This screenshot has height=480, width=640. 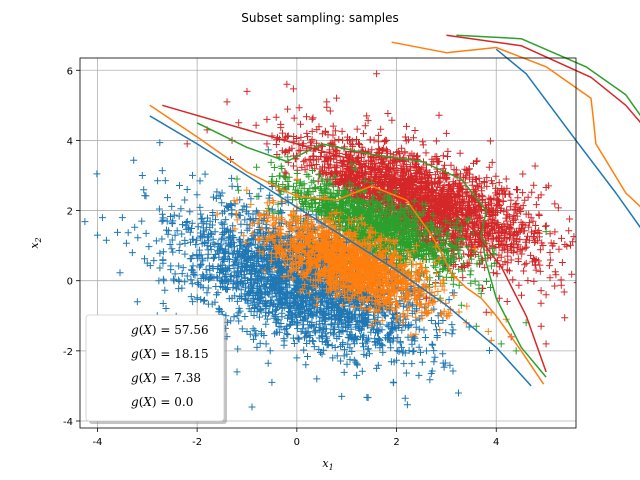 What do you see at coordinates (68, 422) in the screenshot?
I see `y-tick-label: -4` at bounding box center [68, 422].